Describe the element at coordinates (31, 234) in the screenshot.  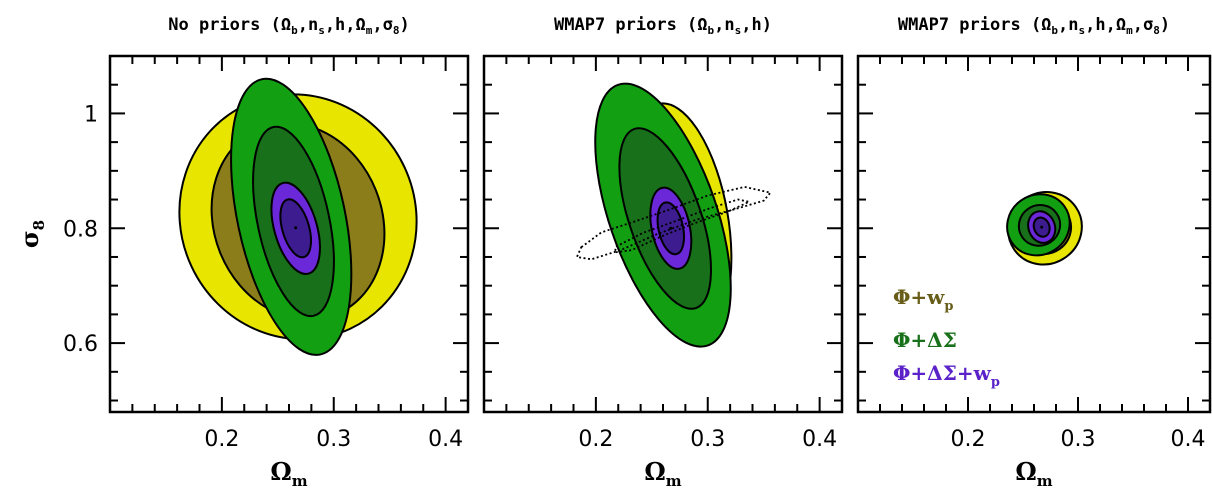
I see `y-axis-label: σ8` at that location.